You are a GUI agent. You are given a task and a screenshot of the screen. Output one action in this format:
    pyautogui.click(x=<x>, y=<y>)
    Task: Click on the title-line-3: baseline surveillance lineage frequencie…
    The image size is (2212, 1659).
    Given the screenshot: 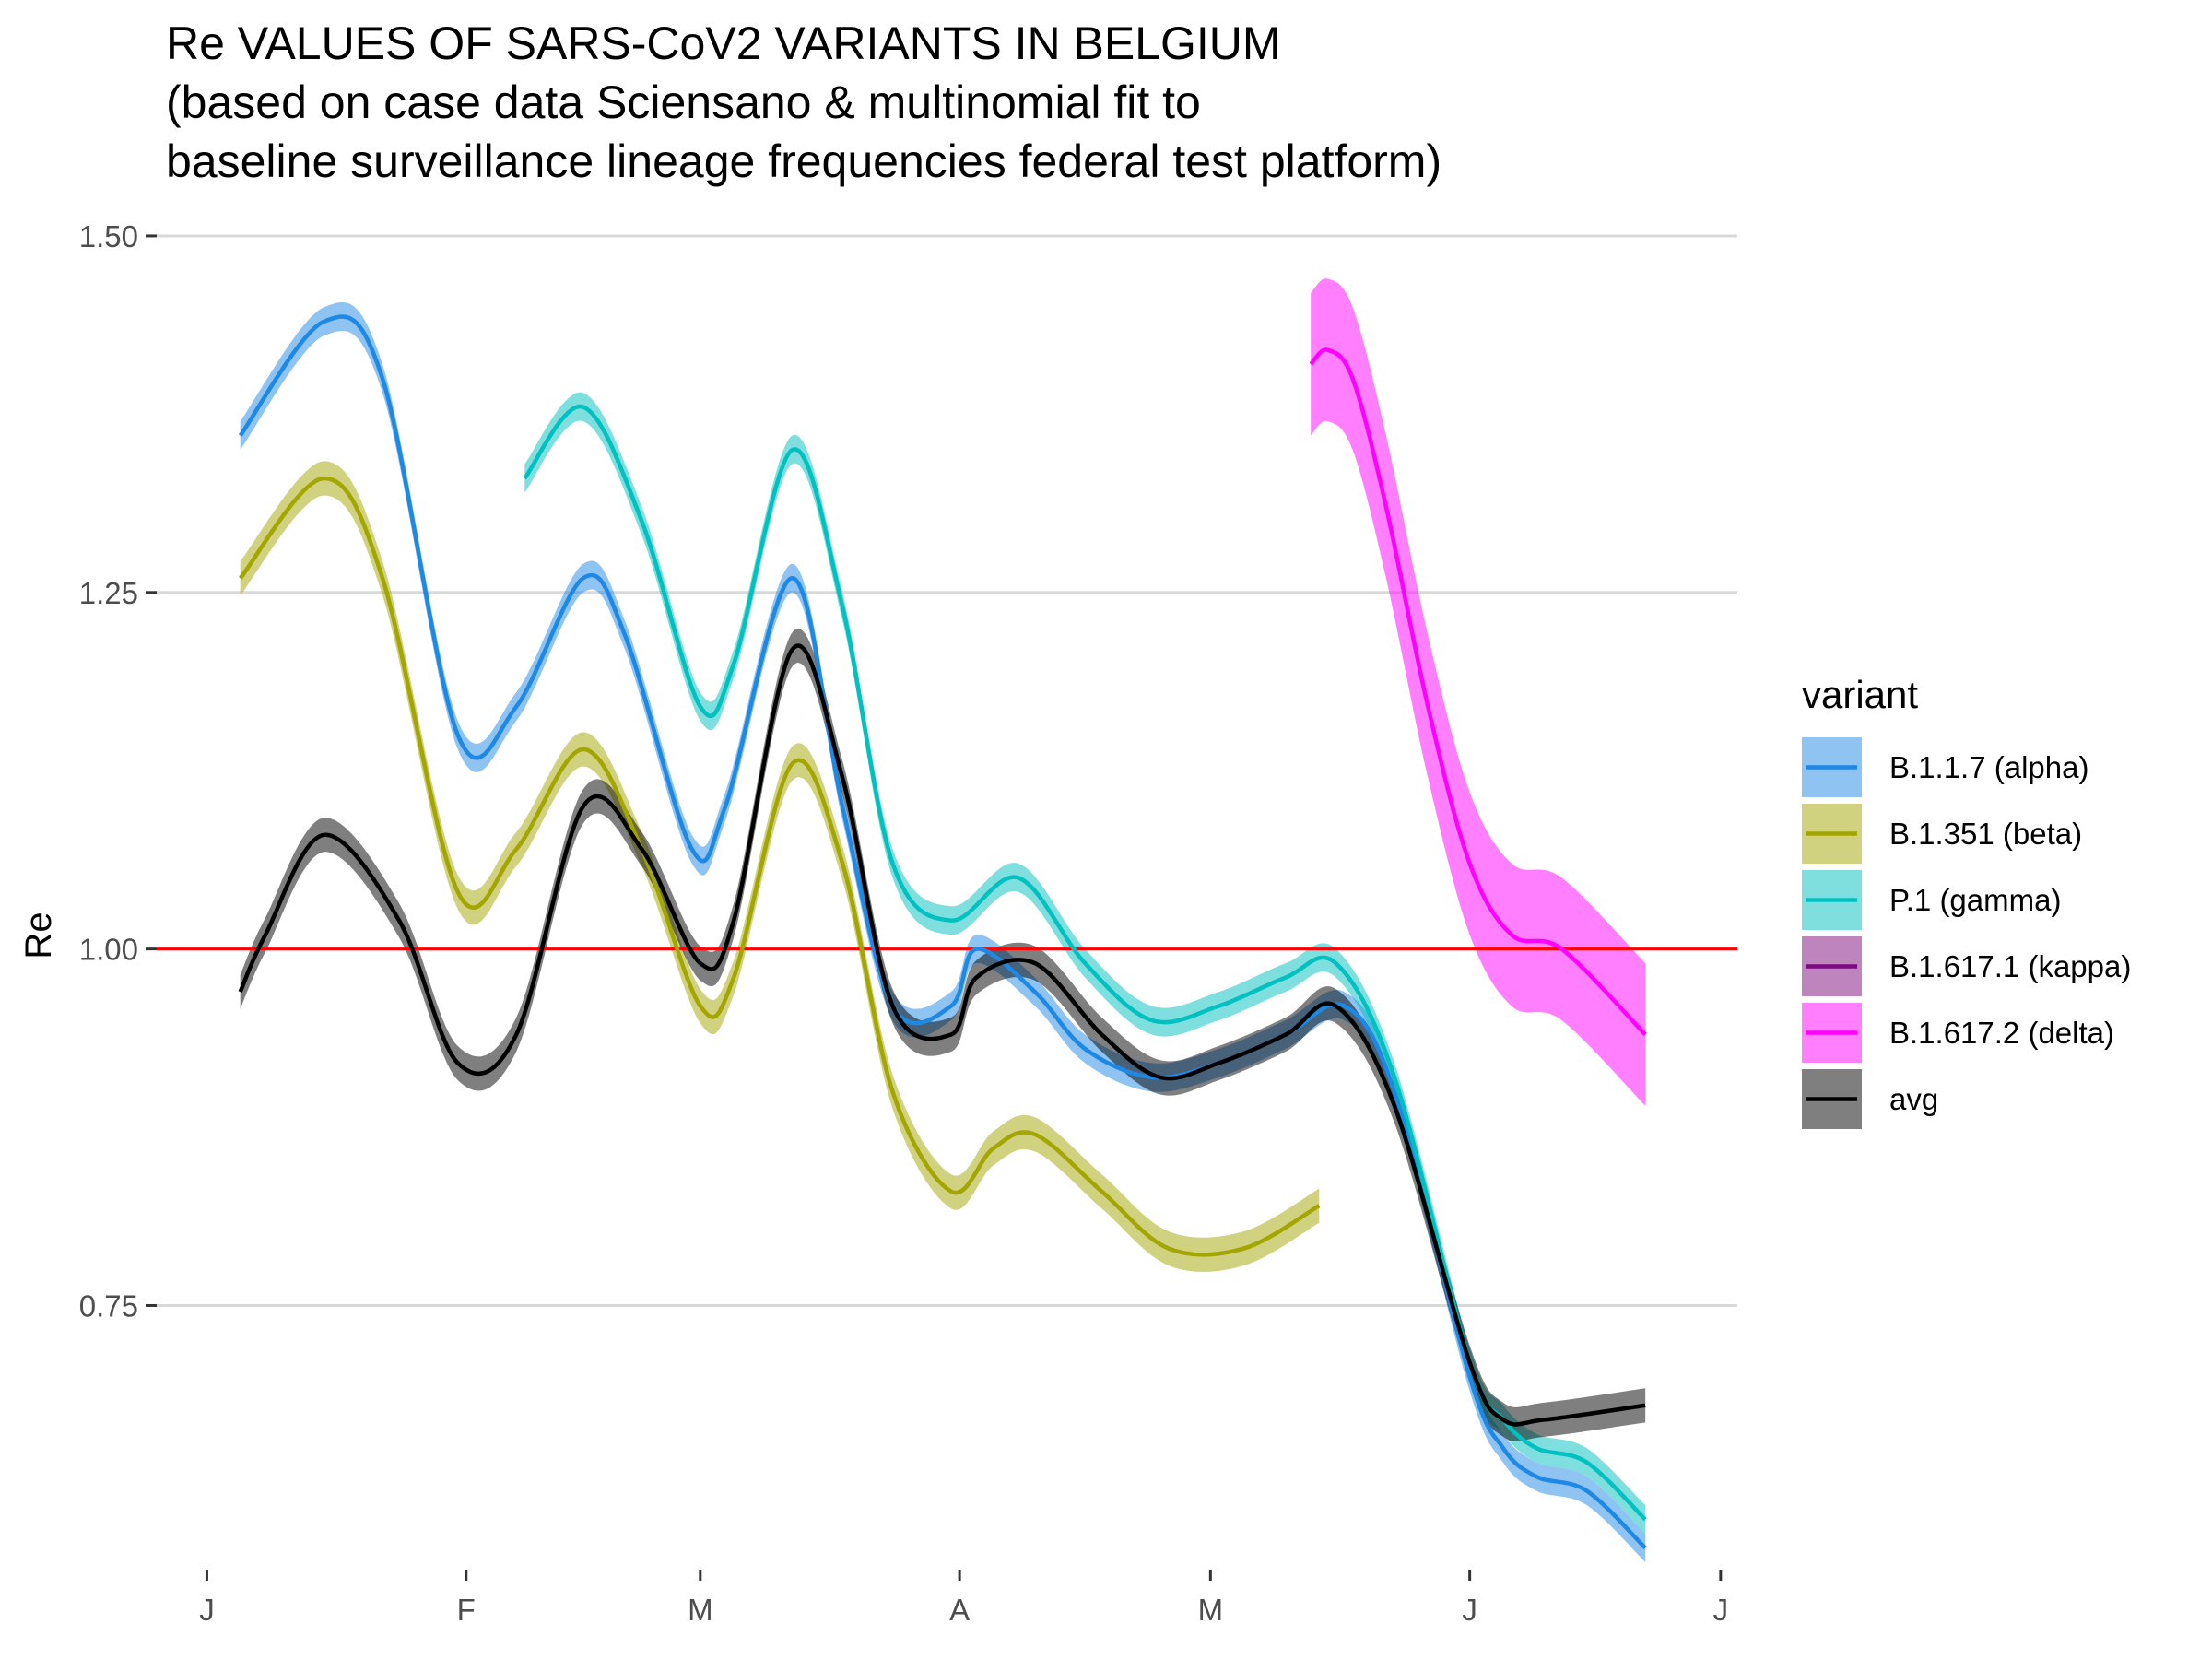 What is the action you would take?
    pyautogui.click(x=803, y=161)
    